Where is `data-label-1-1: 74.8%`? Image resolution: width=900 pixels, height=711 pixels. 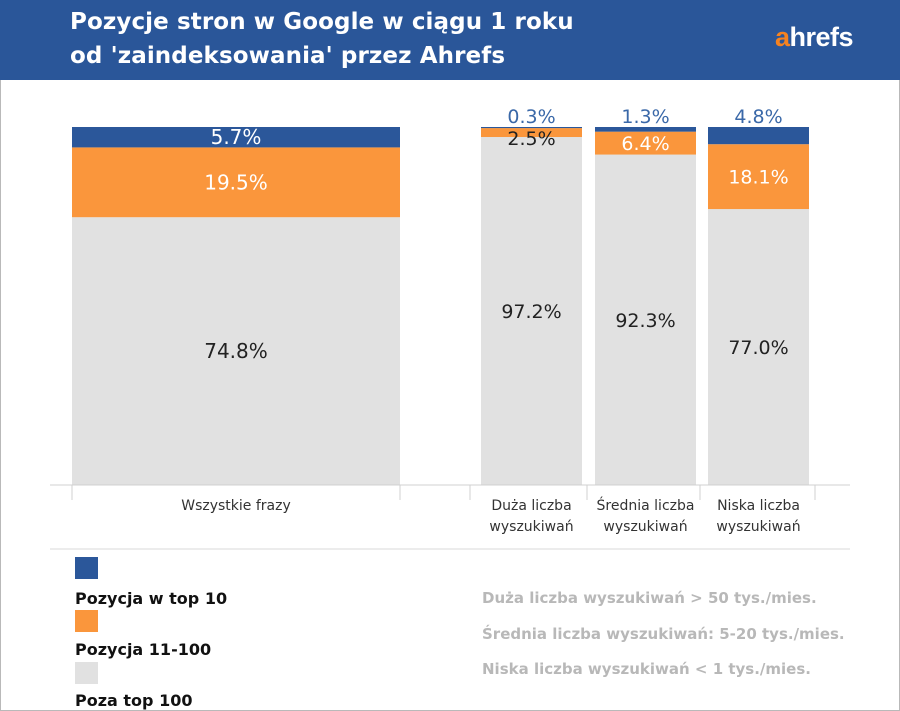 data-label-1-1: 74.8% is located at coordinates (236, 351).